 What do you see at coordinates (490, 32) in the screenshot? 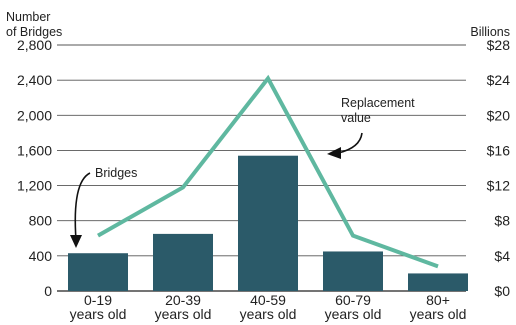
I see `right-axis-title: Billions` at bounding box center [490, 32].